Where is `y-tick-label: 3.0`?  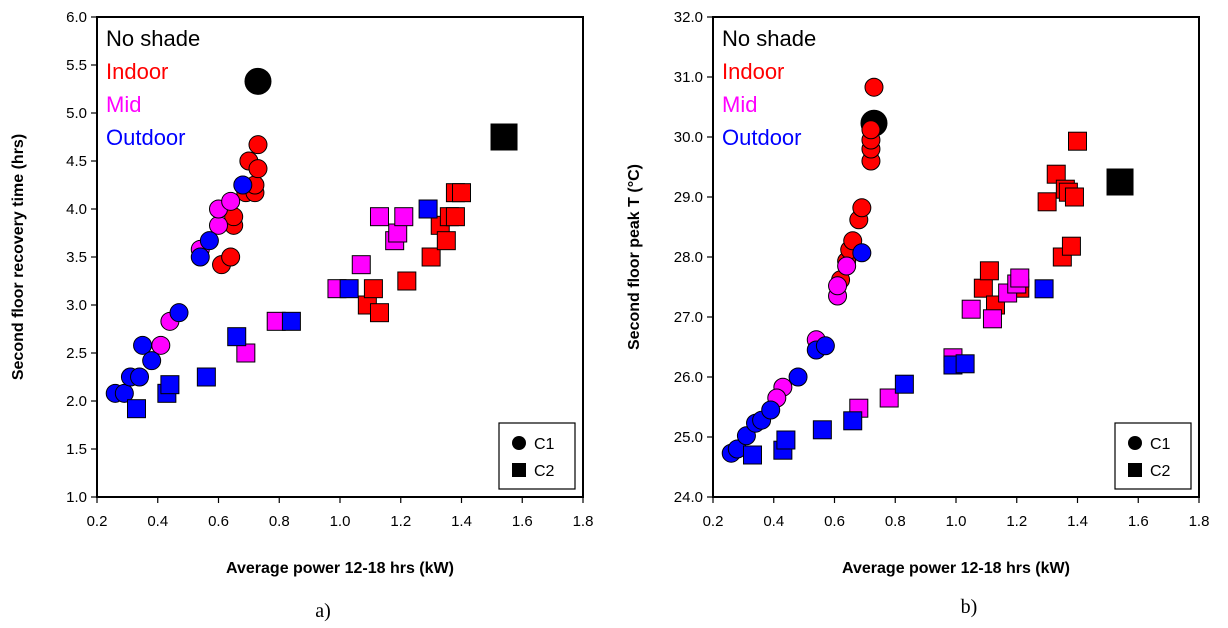 y-tick-label: 3.0 is located at coordinates (76, 305).